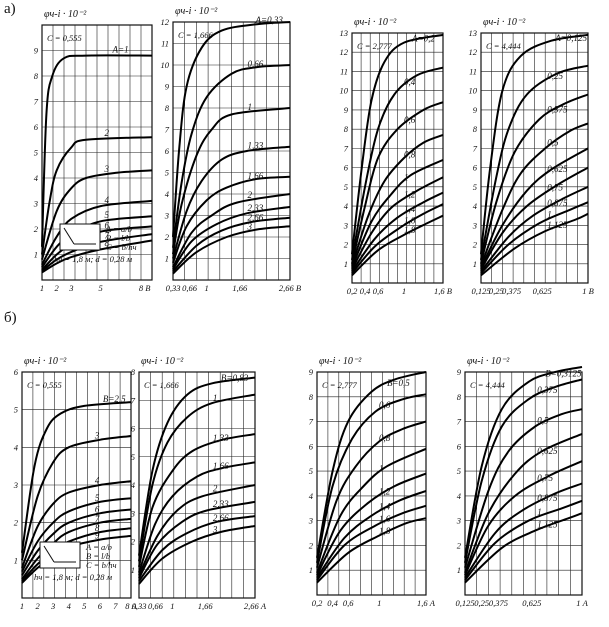  I want to click on y-tick-label: 8, so click(36, 76).